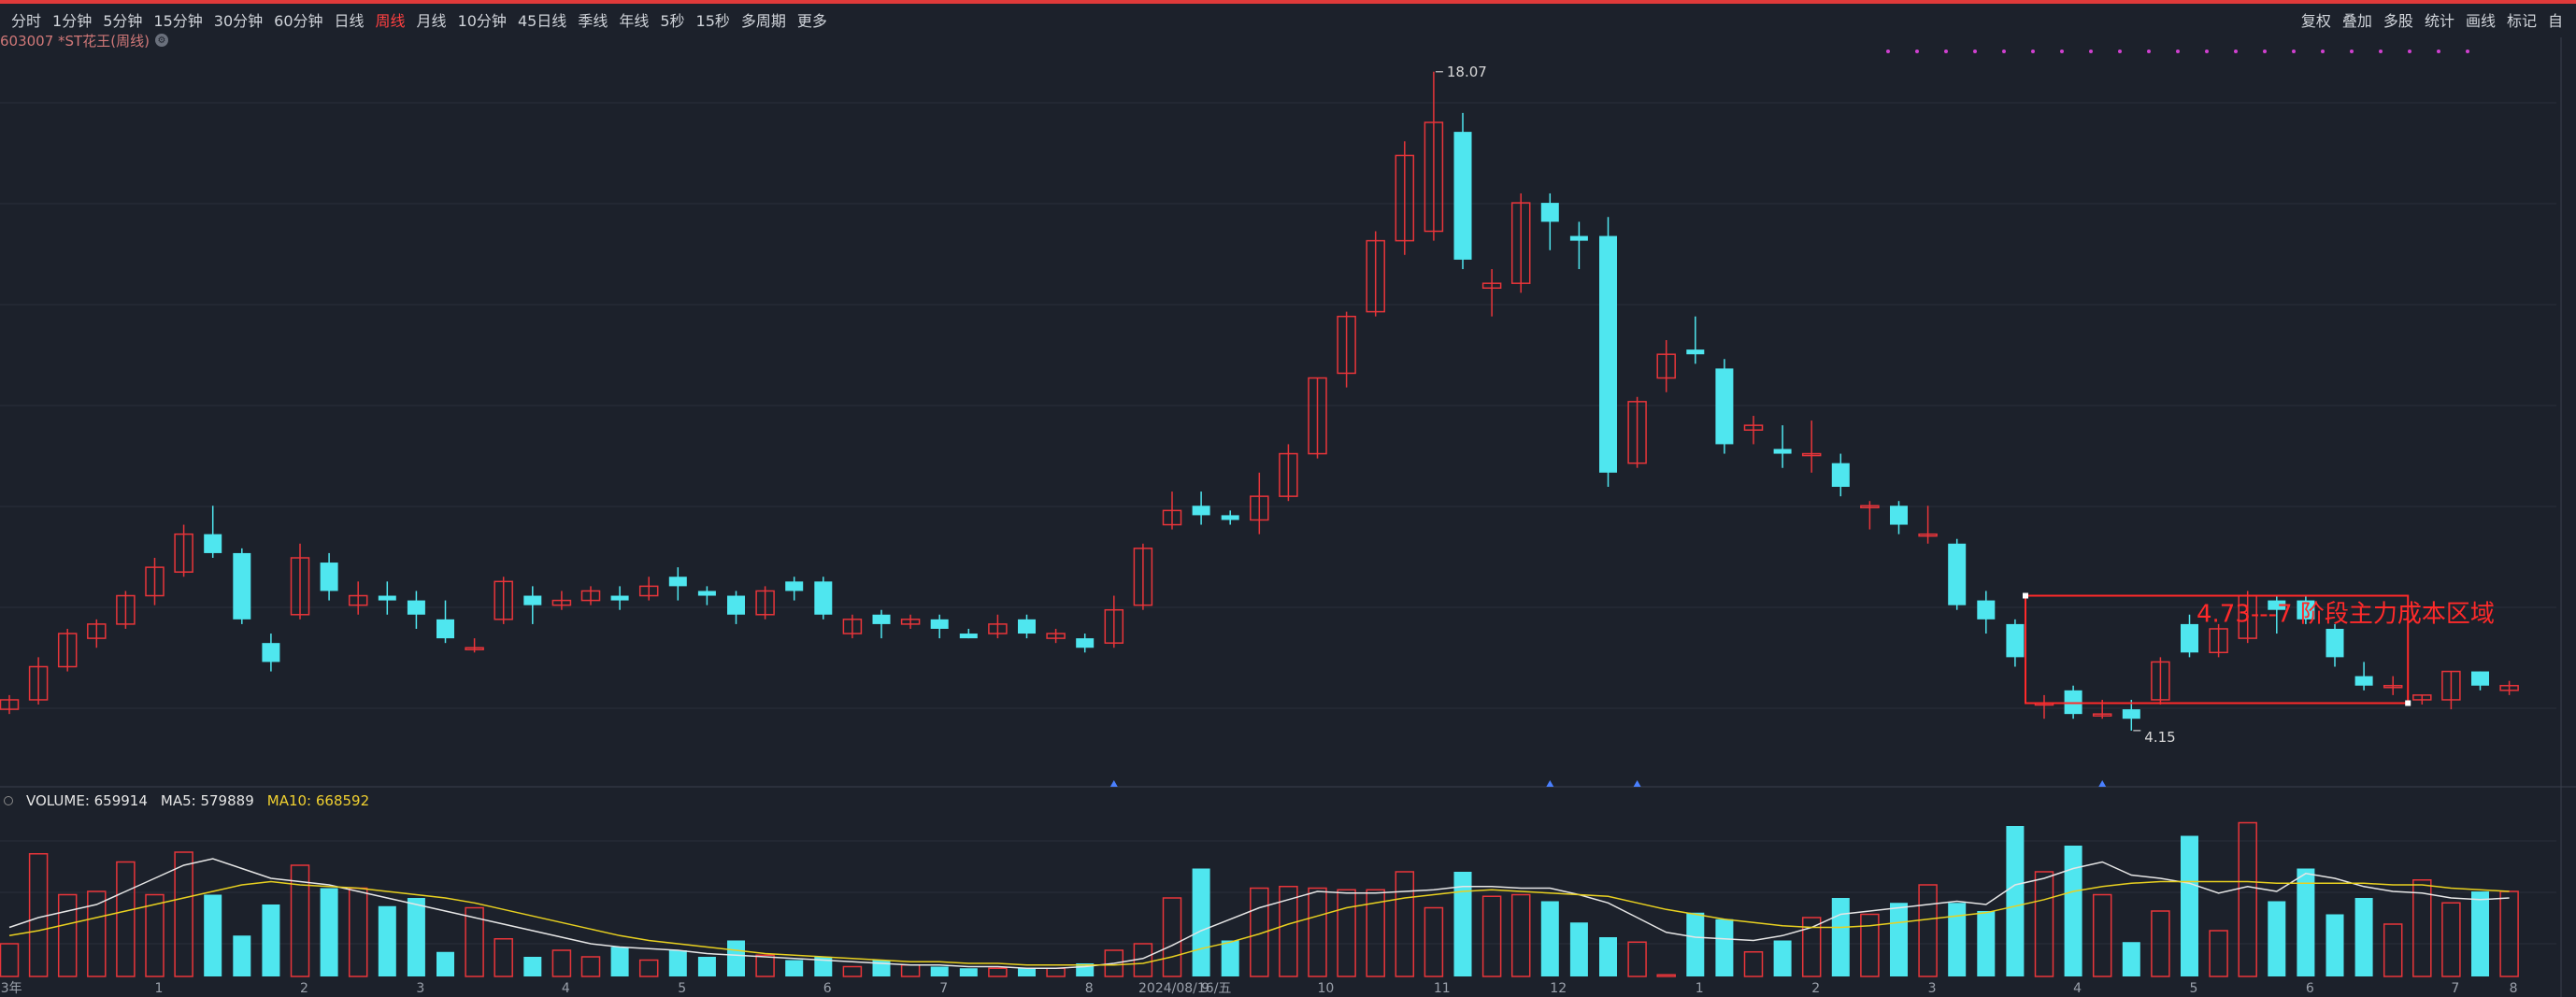  I want to click on tool-button: 标记, so click(2521, 21).